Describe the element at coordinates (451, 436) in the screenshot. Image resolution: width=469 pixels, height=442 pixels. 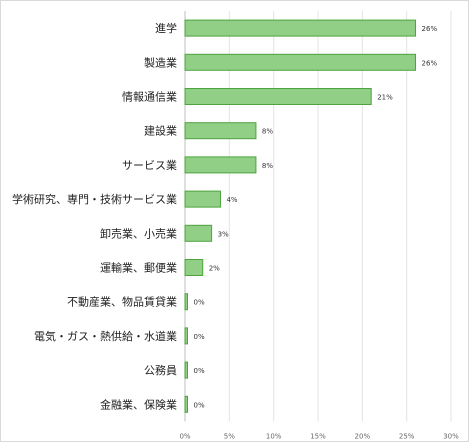
I see `x-tick-label: 30%` at that location.